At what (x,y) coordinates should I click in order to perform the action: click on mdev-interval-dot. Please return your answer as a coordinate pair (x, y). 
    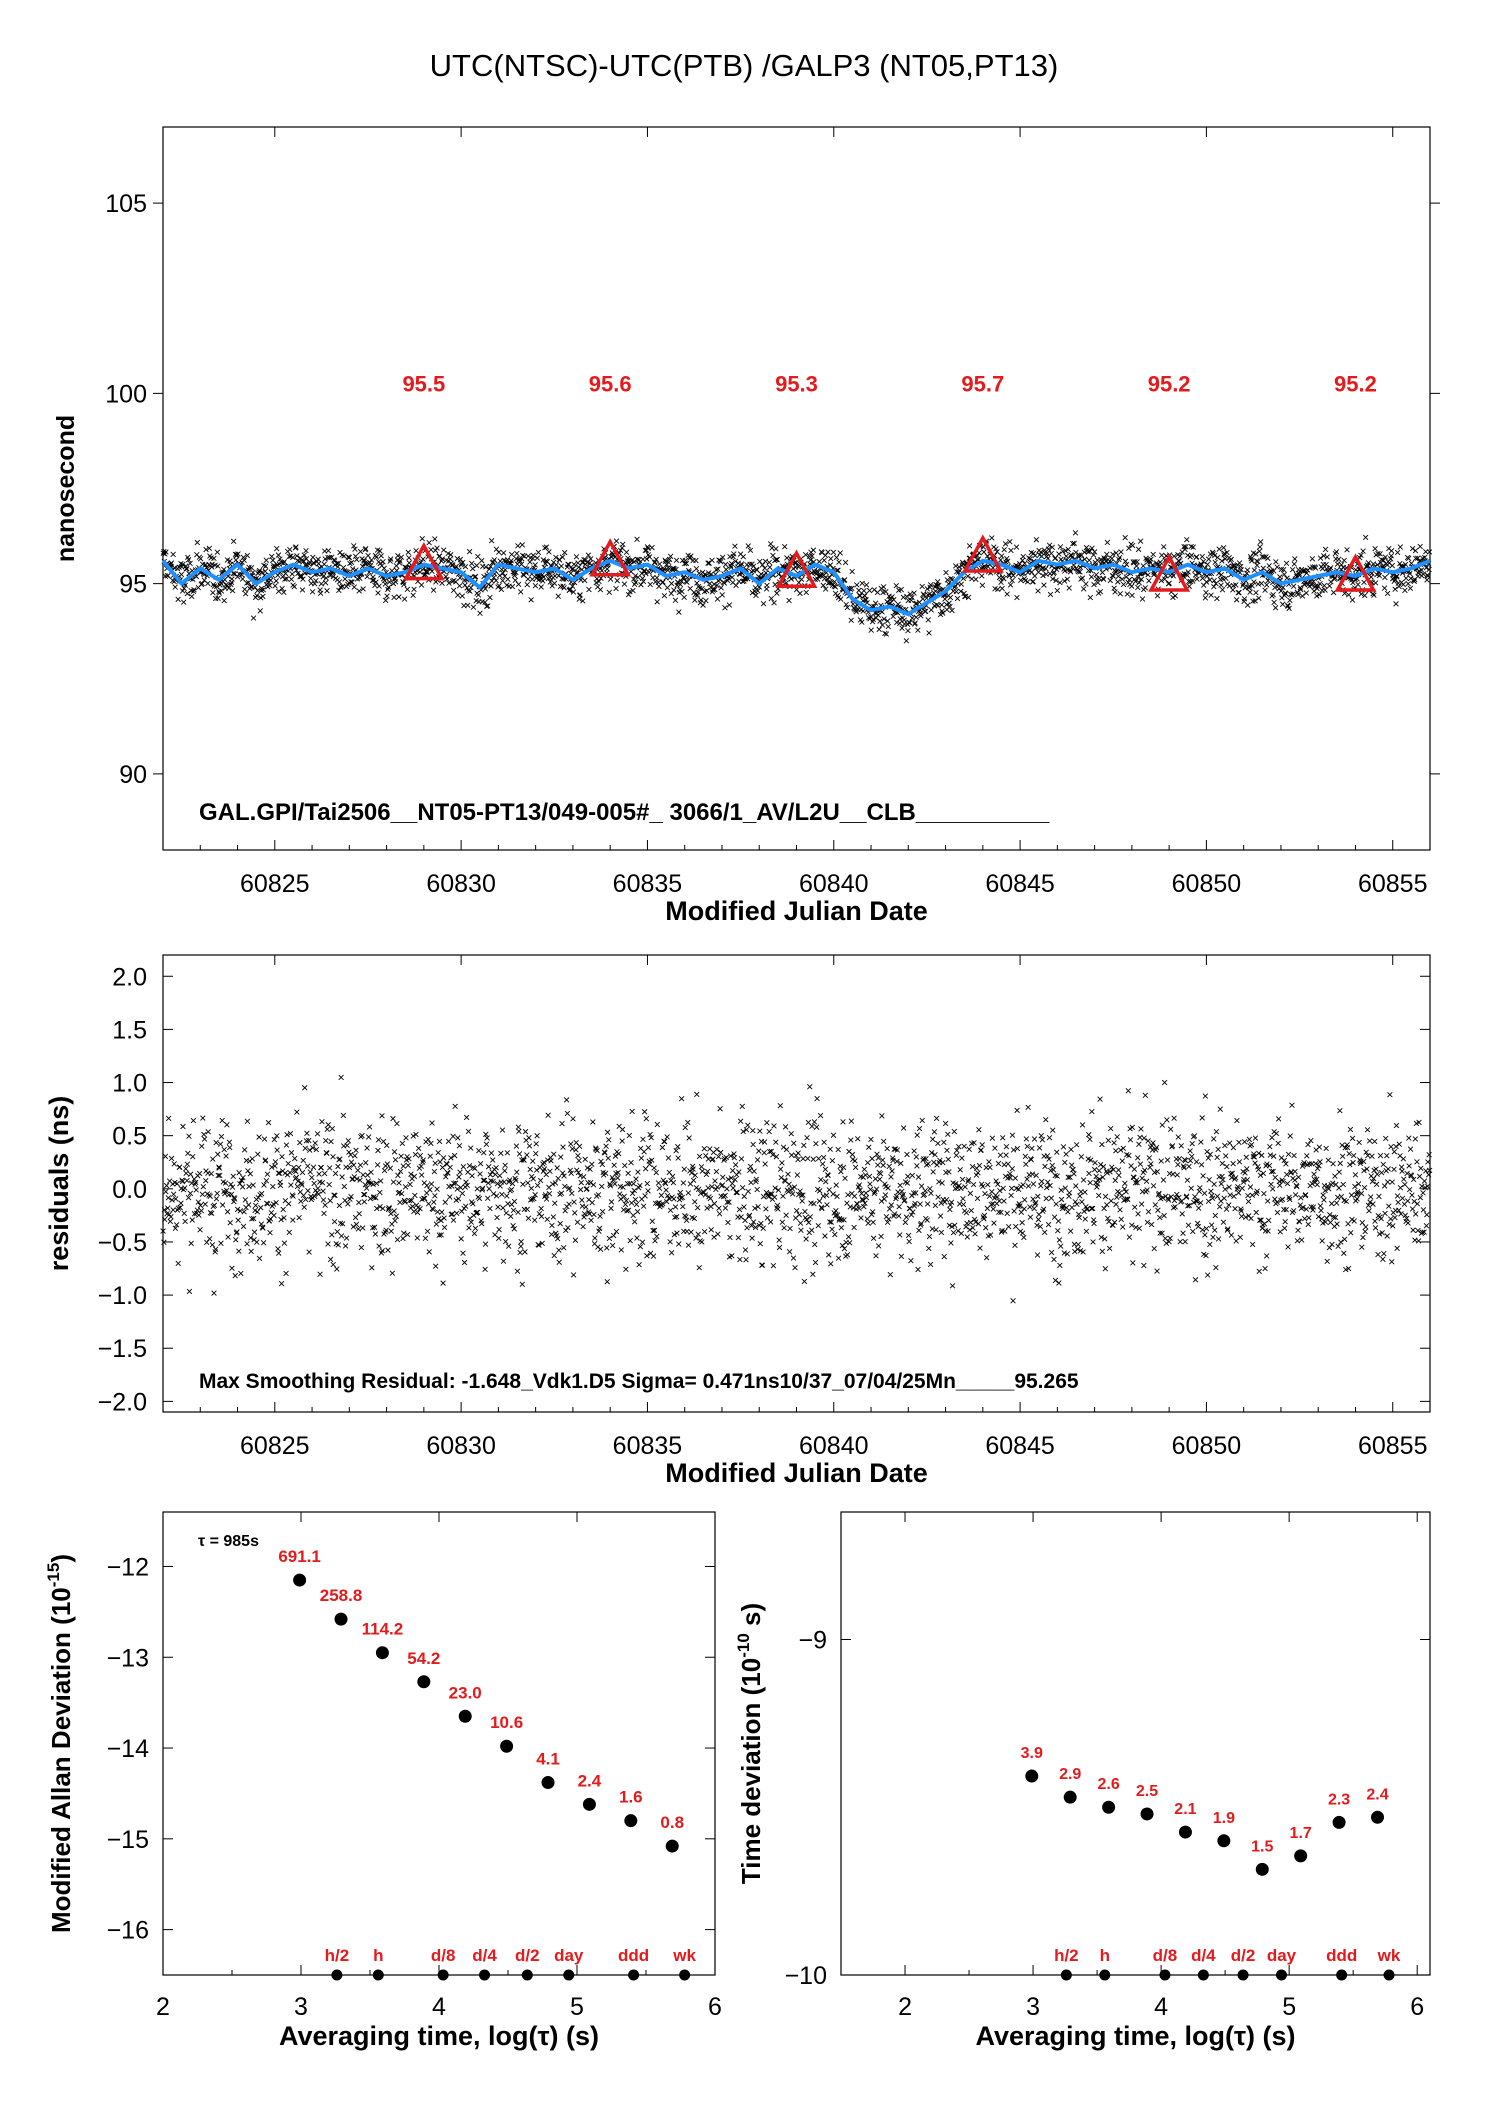
    Looking at the image, I should click on (485, 1975).